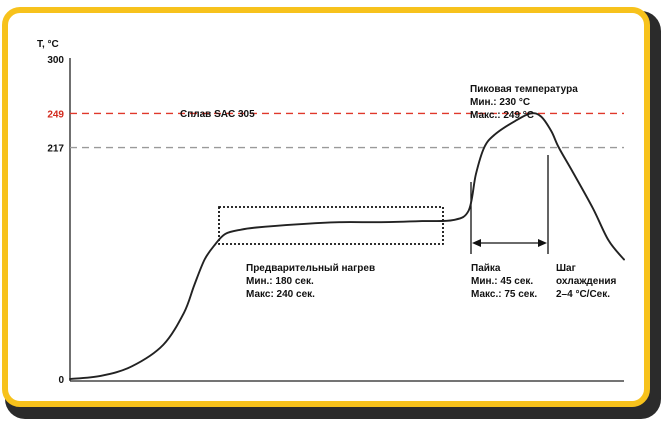 This screenshot has width=664, height=423. Describe the element at coordinates (476, 243) in the screenshot. I see `soldering-arrow-head-left` at that location.